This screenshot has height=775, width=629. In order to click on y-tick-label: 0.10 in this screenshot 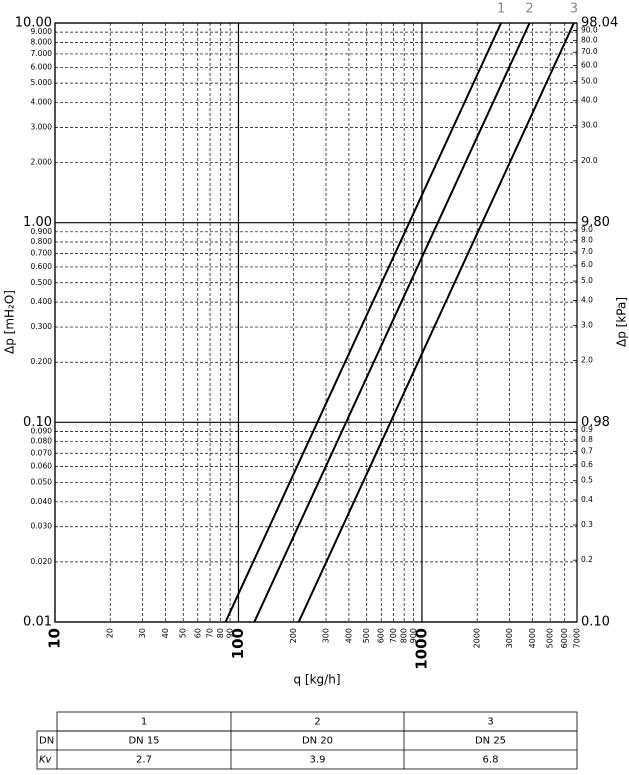, I will do `click(37, 422)`.